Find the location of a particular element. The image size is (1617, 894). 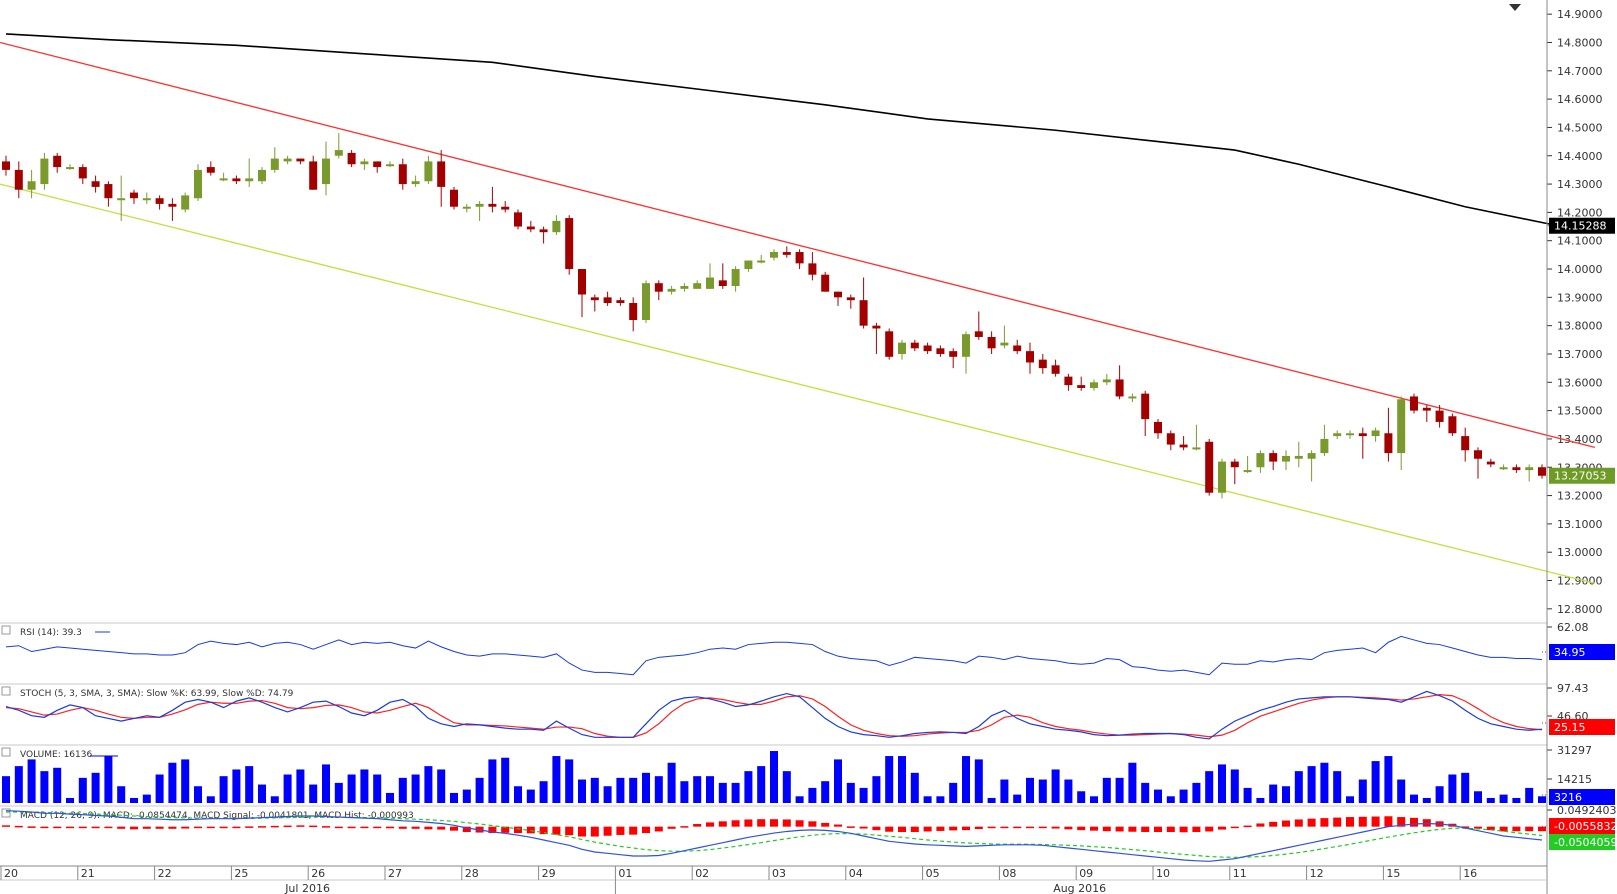

price-tick-label: 14.5000 is located at coordinates (1580, 127).